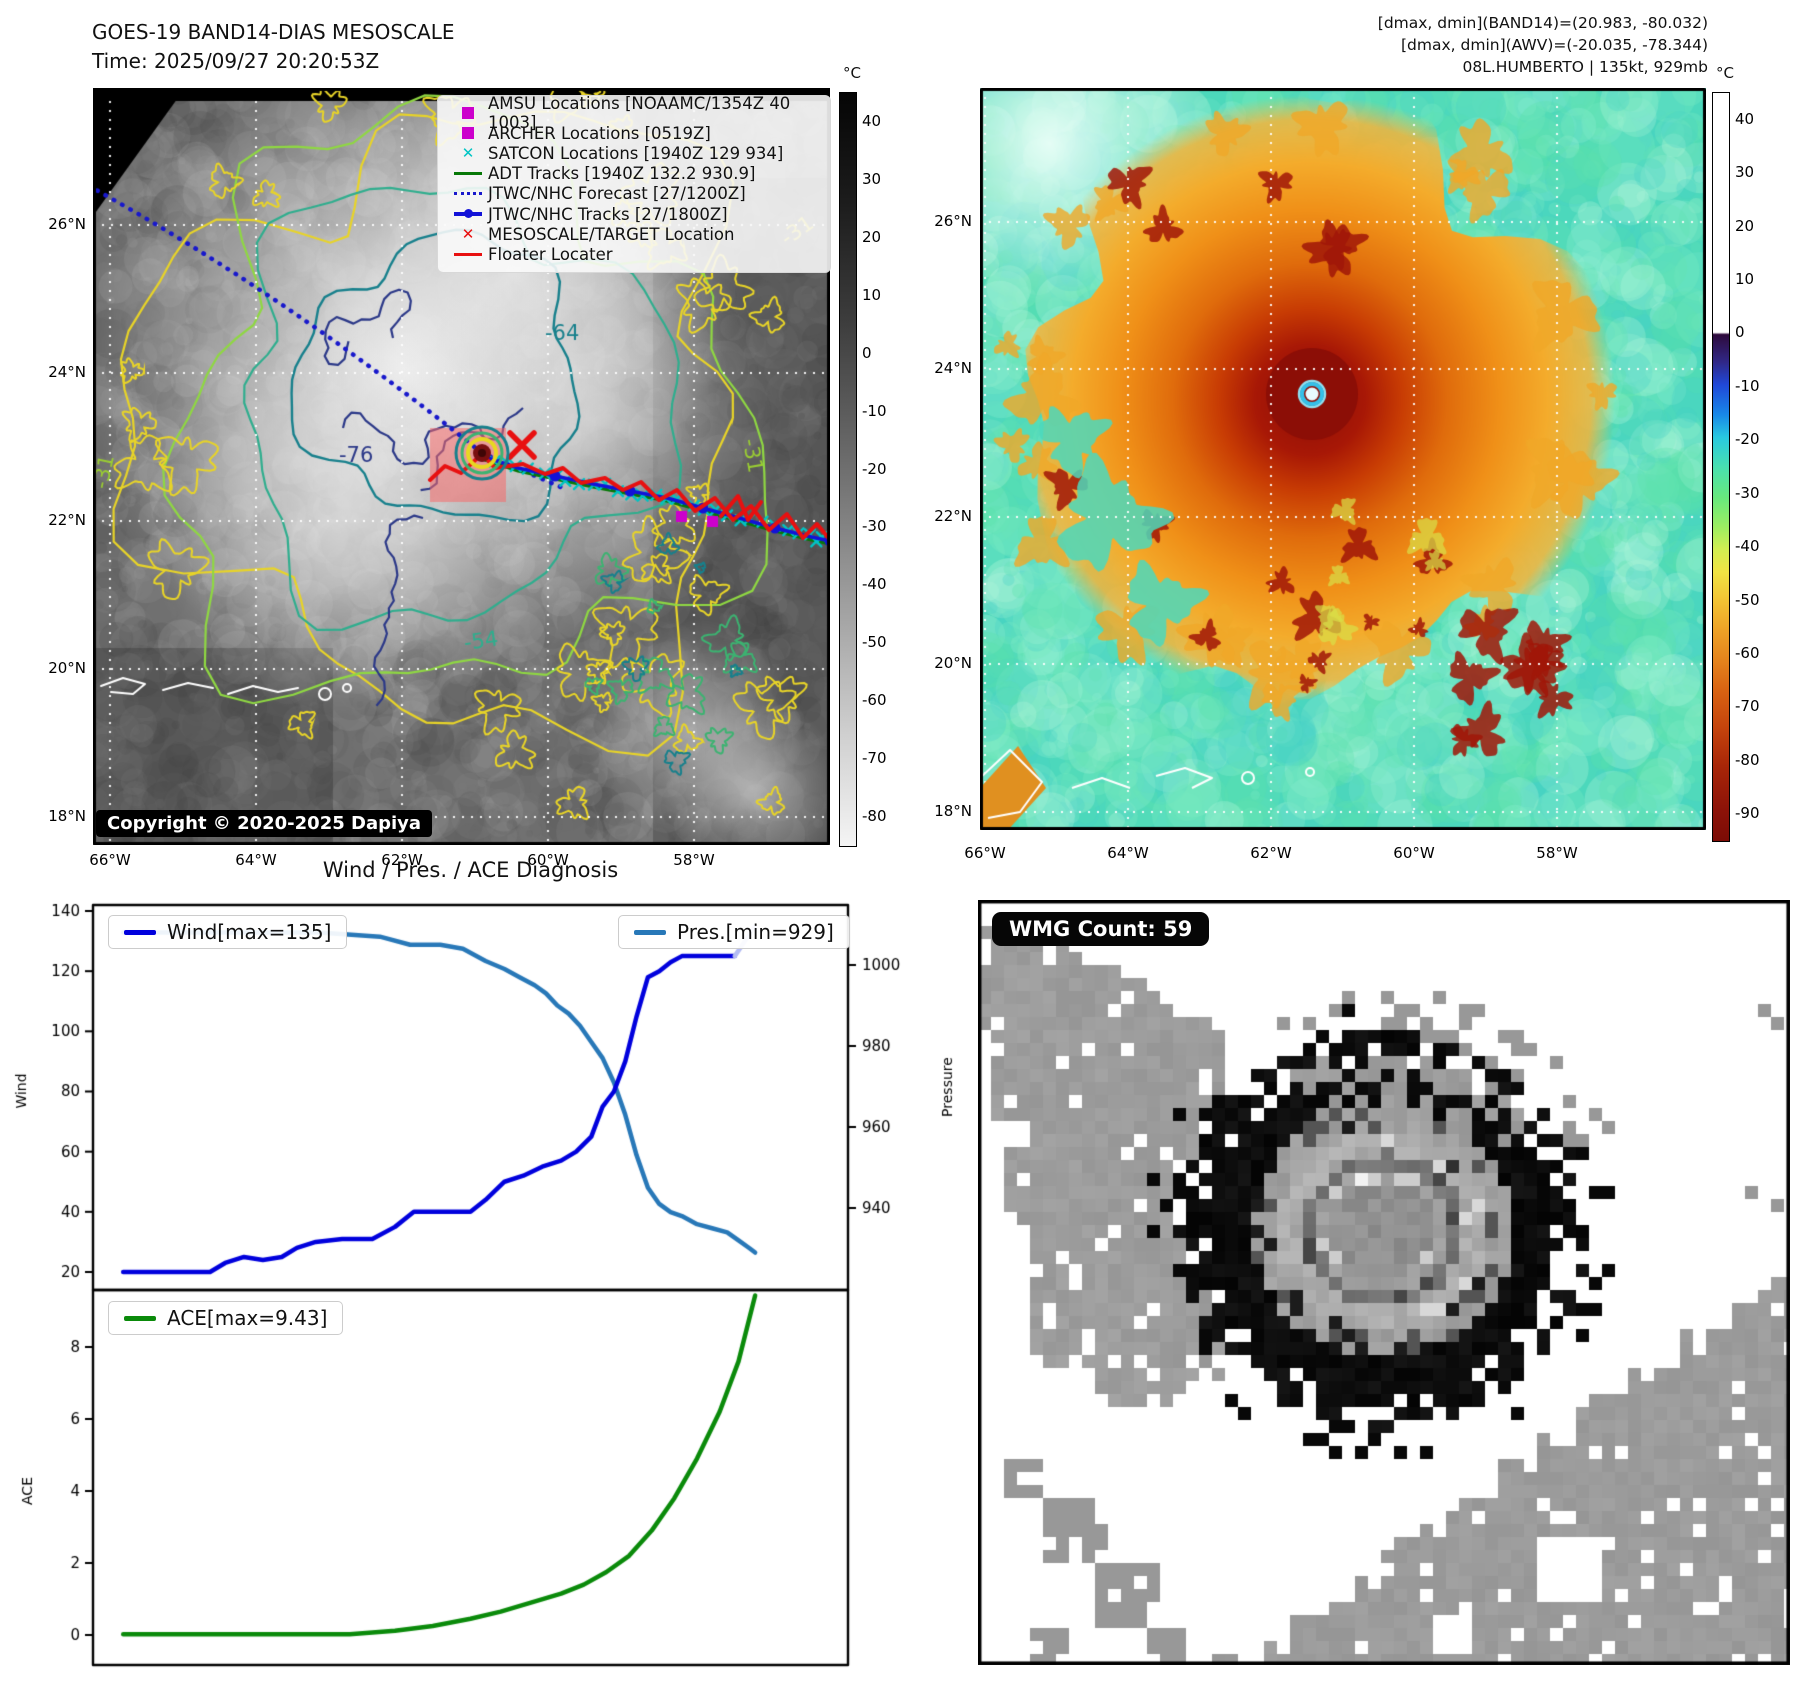  Describe the element at coordinates (852, 73) in the screenshot. I see `colorbar-left-unit: °C` at that location.